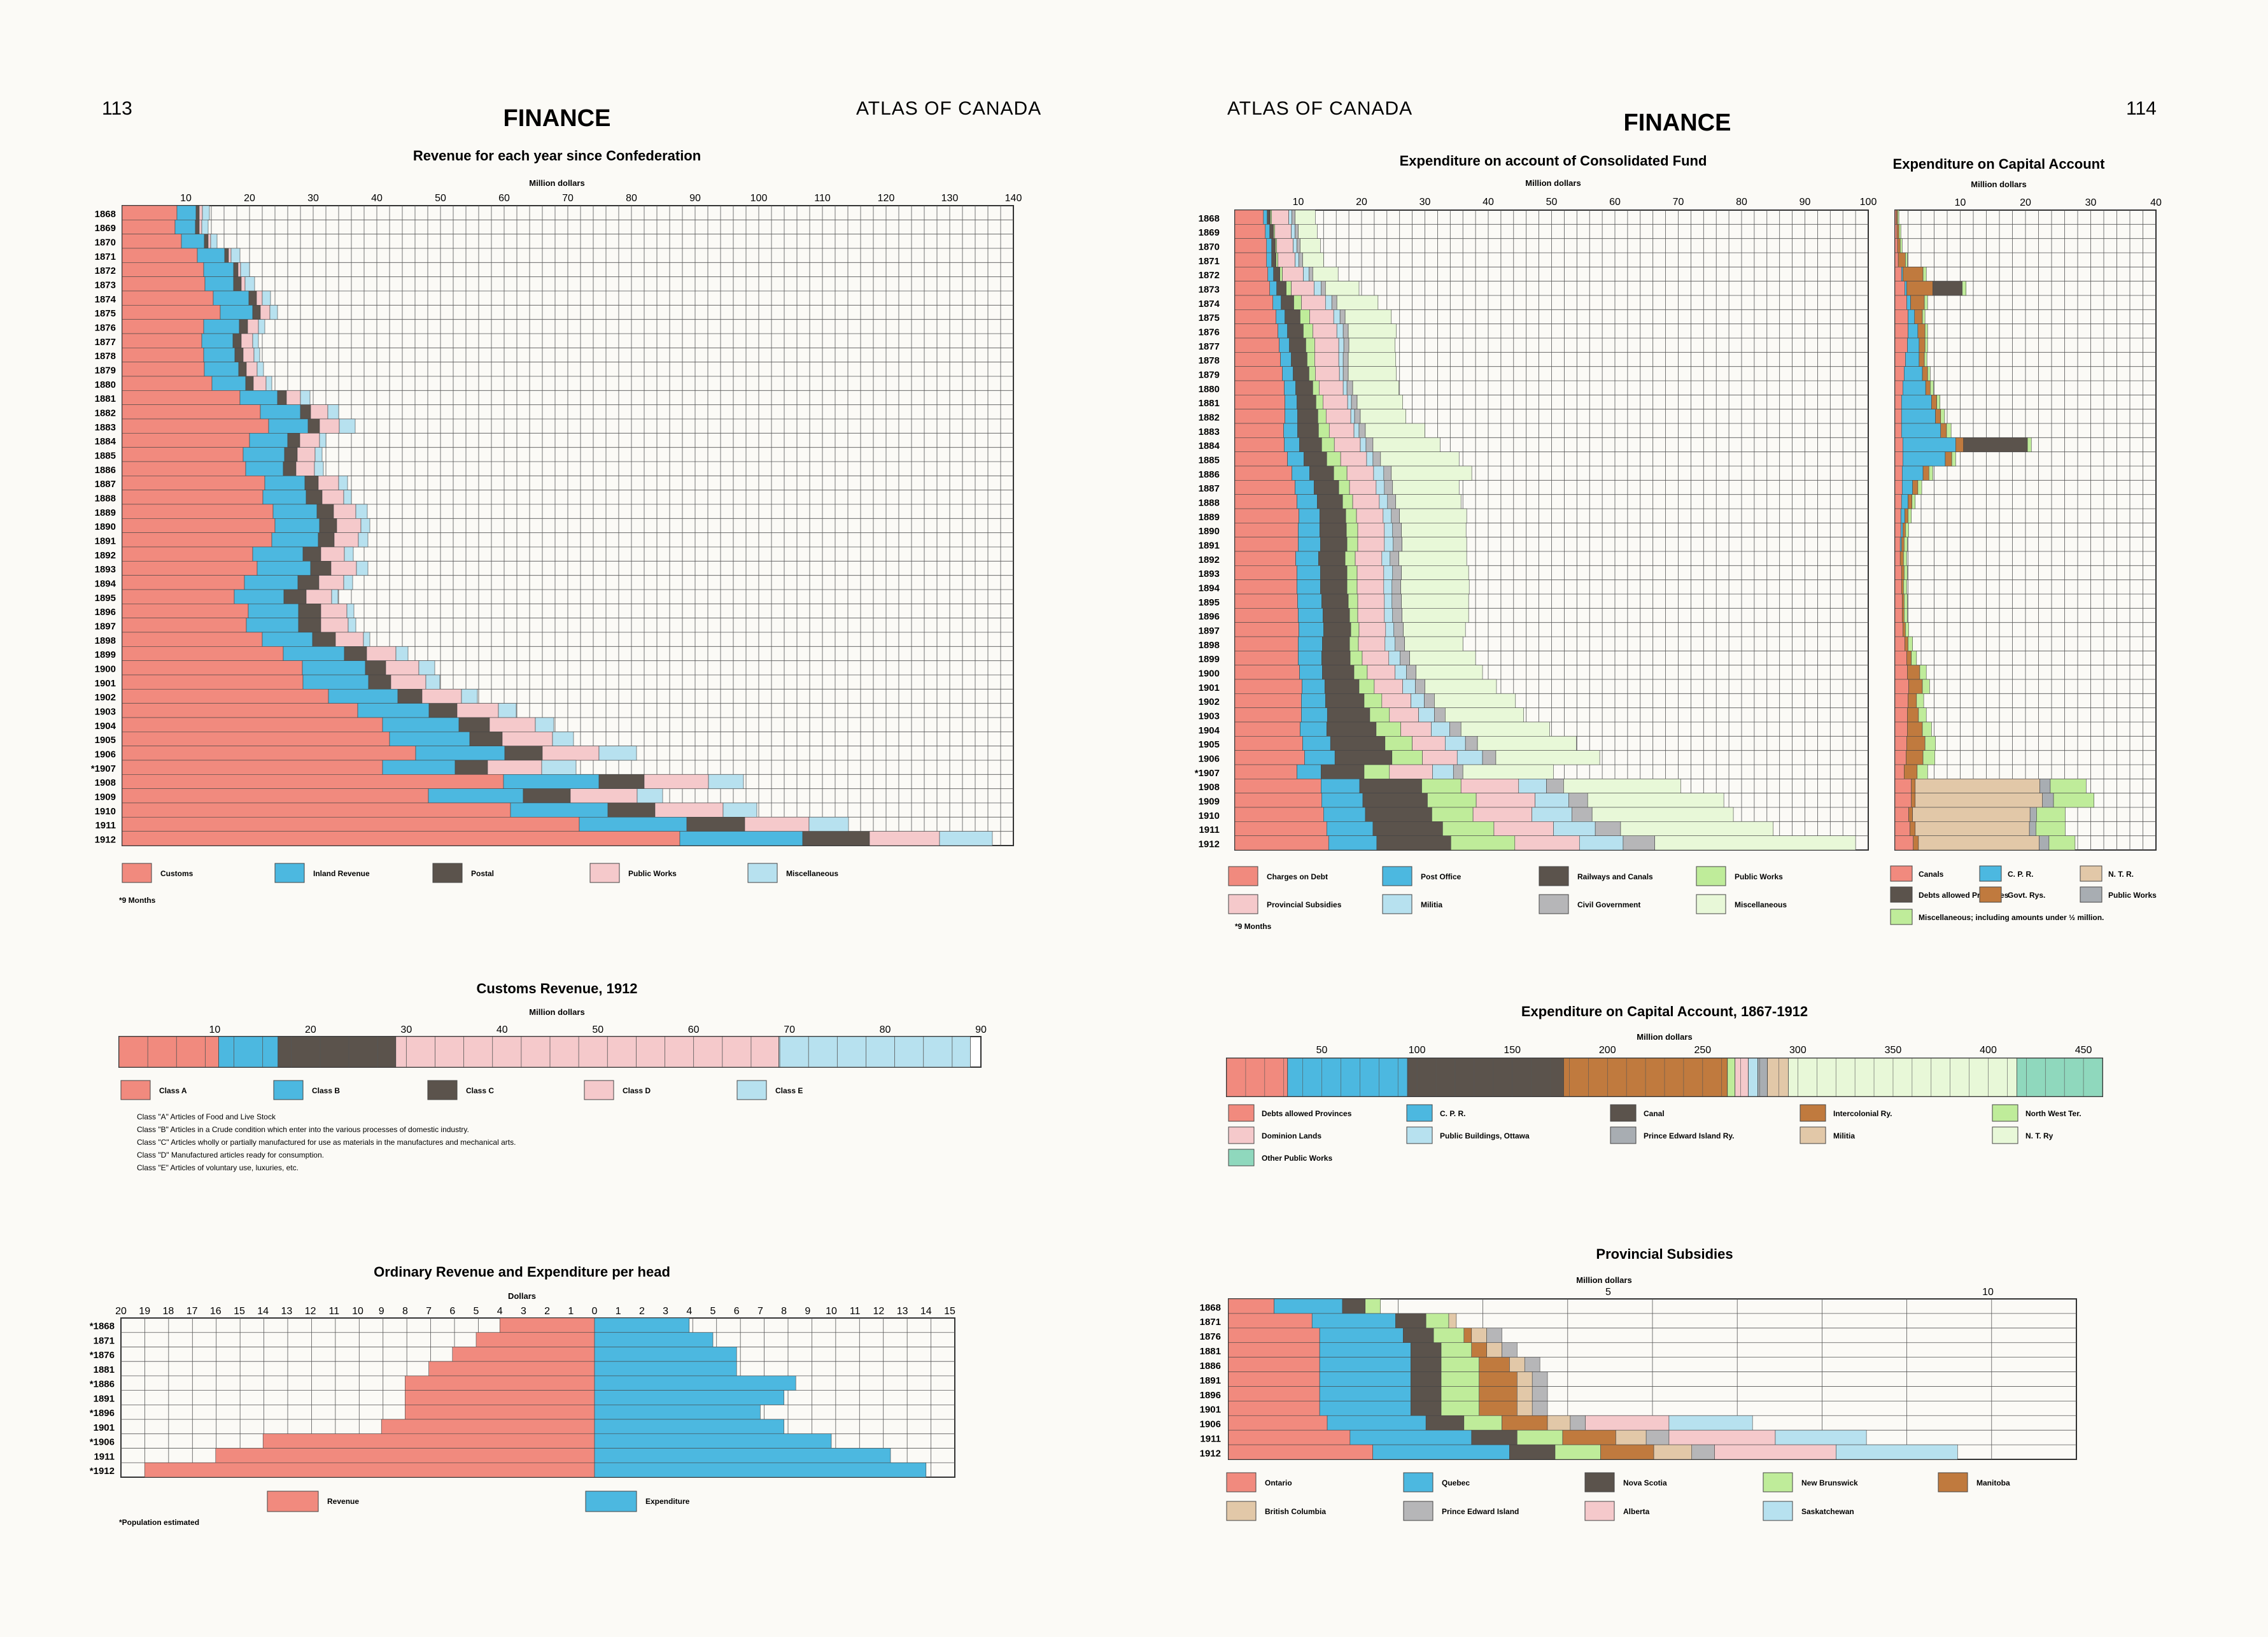 Image resolution: width=2268 pixels, height=1637 pixels. What do you see at coordinates (1209, 688) in the screenshot?
I see `year-label: 1901` at bounding box center [1209, 688].